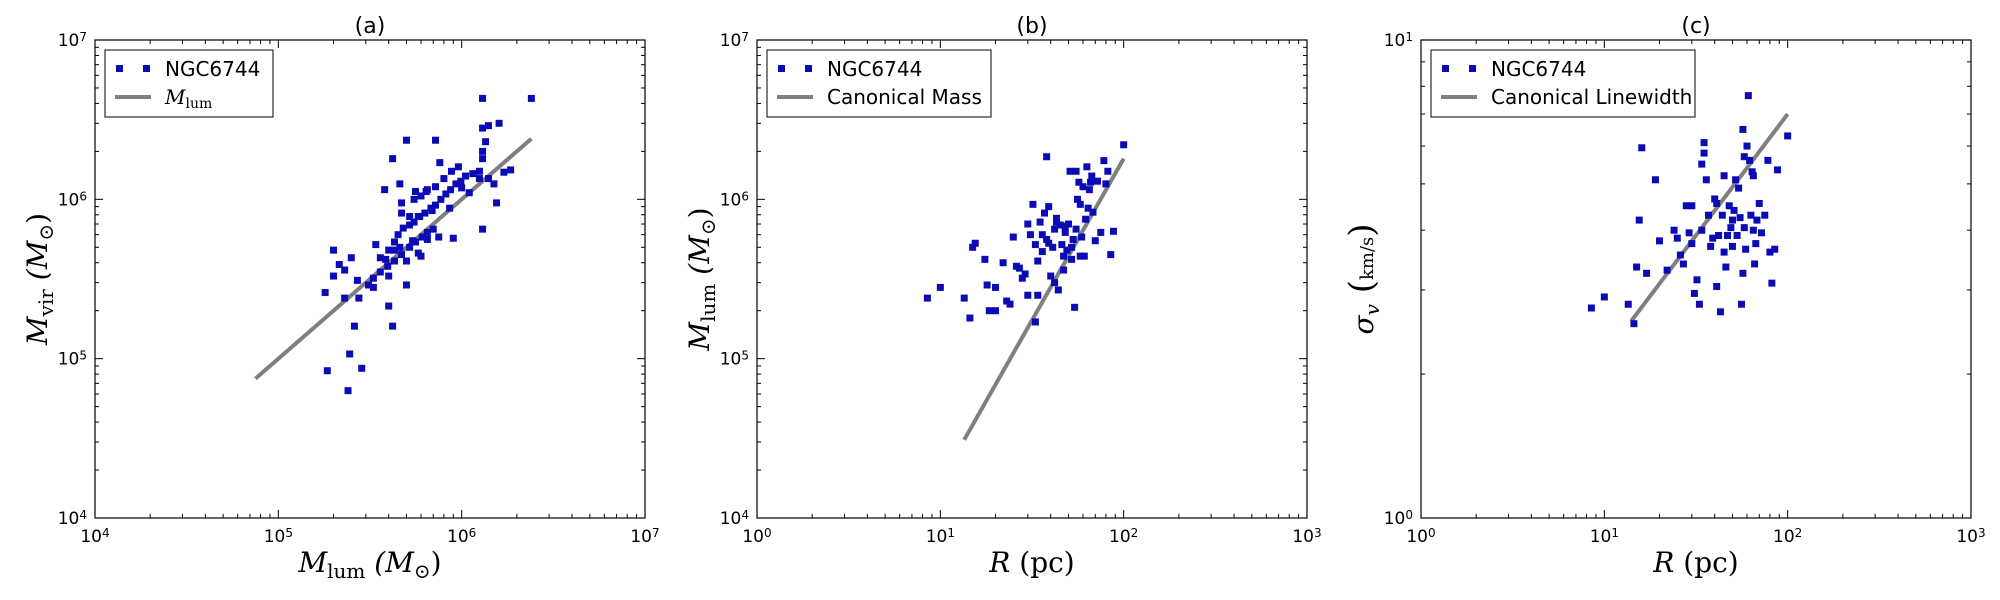 The image size is (2000, 600). What do you see at coordinates (1363, 278) in the screenshot?
I see `y-axis-label: σv (km/s)` at bounding box center [1363, 278].